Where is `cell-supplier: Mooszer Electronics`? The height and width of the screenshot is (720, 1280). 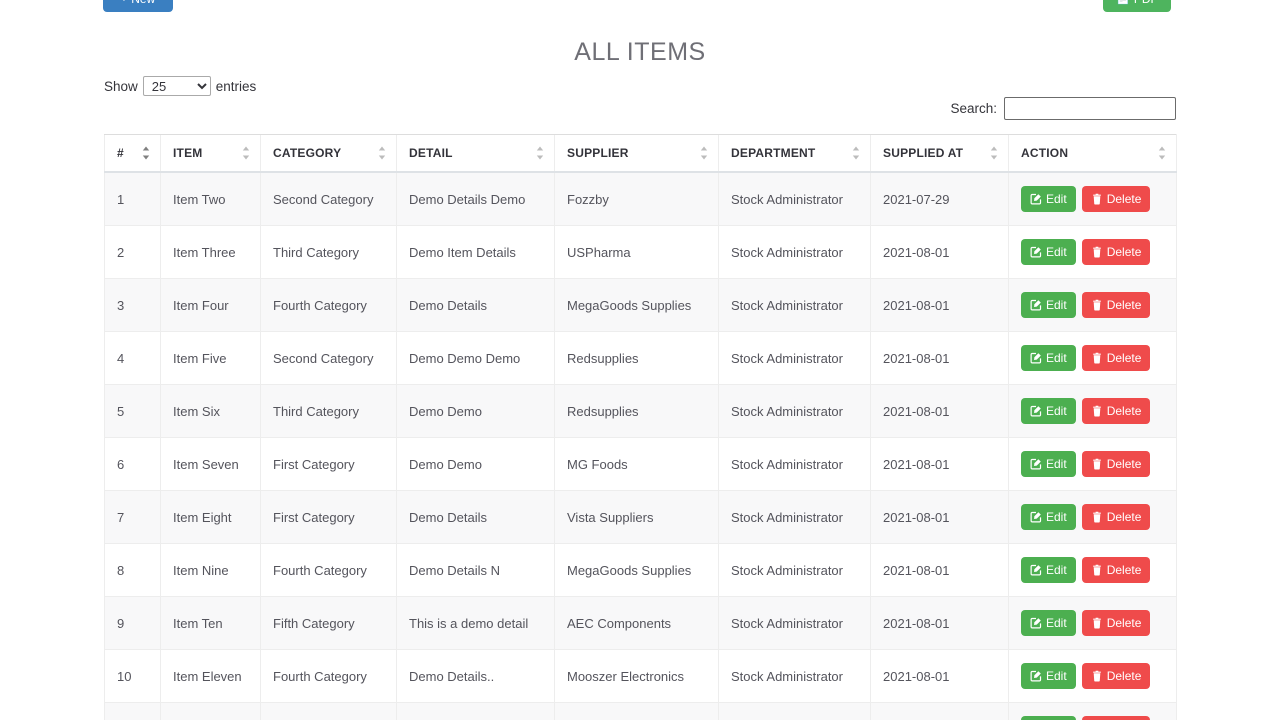 cell-supplier: Mooszer Electronics is located at coordinates (636, 676).